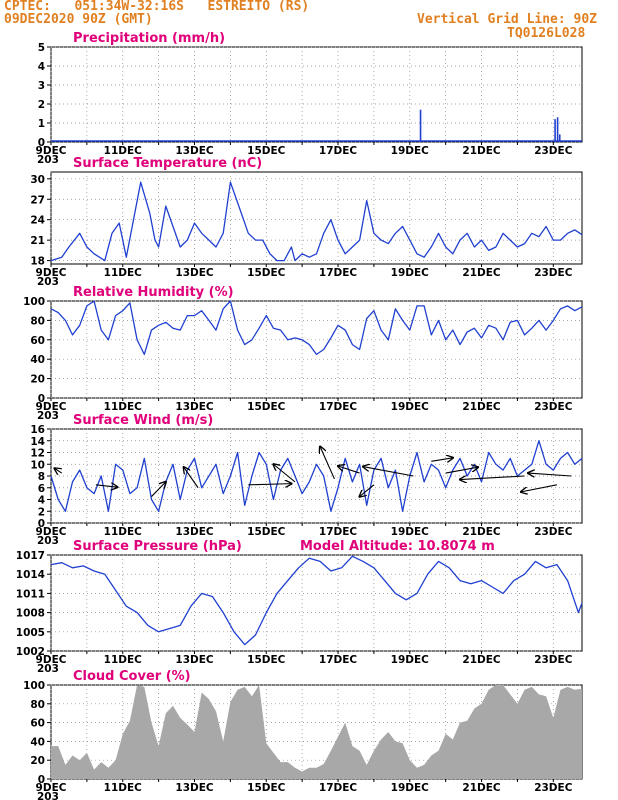  What do you see at coordinates (48, 282) in the screenshot?
I see `temp-xtick-cut-label: 203` at bounding box center [48, 282].